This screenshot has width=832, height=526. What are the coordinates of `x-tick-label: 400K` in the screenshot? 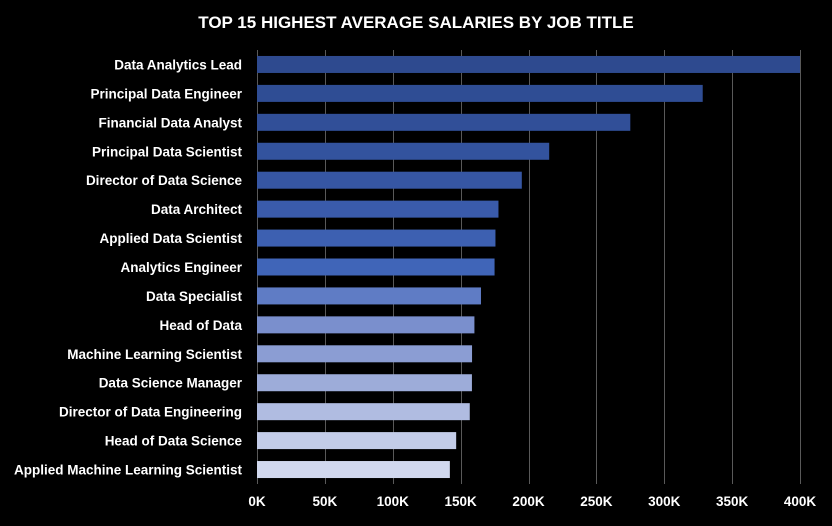 It's located at (800, 501).